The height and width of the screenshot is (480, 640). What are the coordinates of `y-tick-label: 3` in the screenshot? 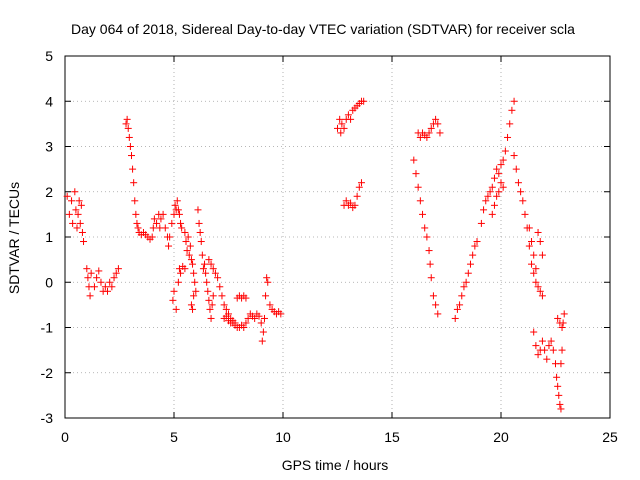 It's located at (49, 147).